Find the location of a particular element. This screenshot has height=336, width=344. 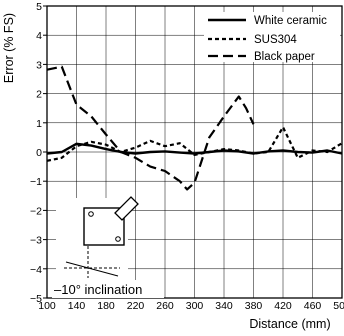

y-tick-label-0: 0 is located at coordinates (39, 153).